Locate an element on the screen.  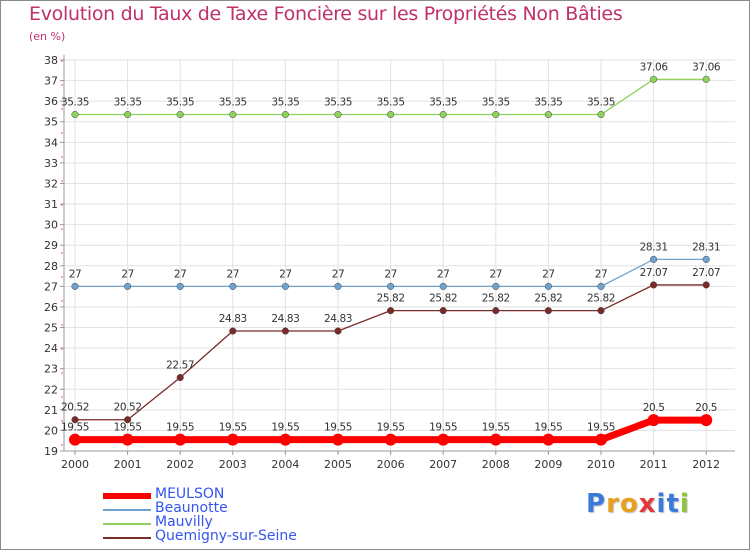
logo-letter: o is located at coordinates (629, 504).